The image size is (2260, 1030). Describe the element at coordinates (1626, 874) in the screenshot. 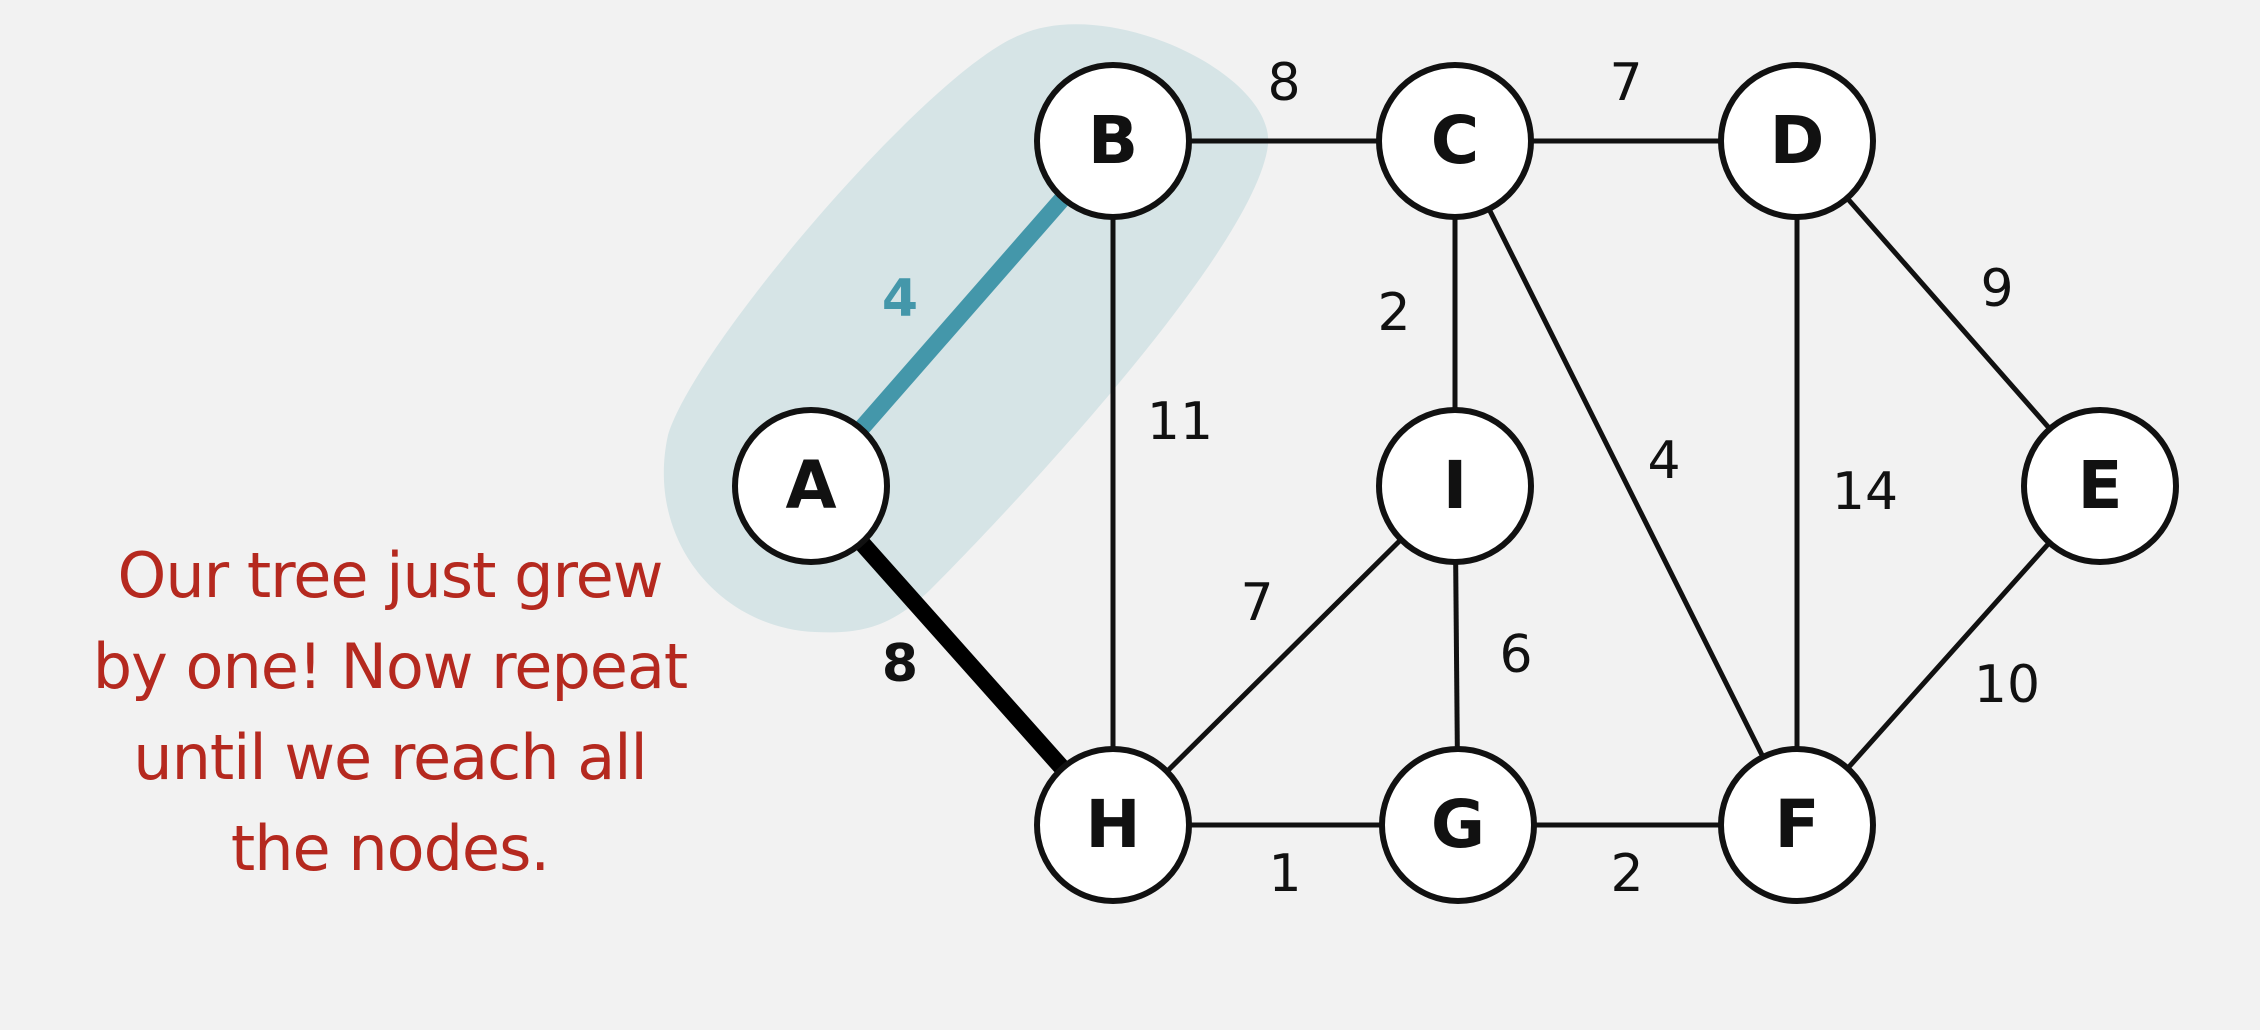

I see `edge-weight-g-f: 2` at that location.